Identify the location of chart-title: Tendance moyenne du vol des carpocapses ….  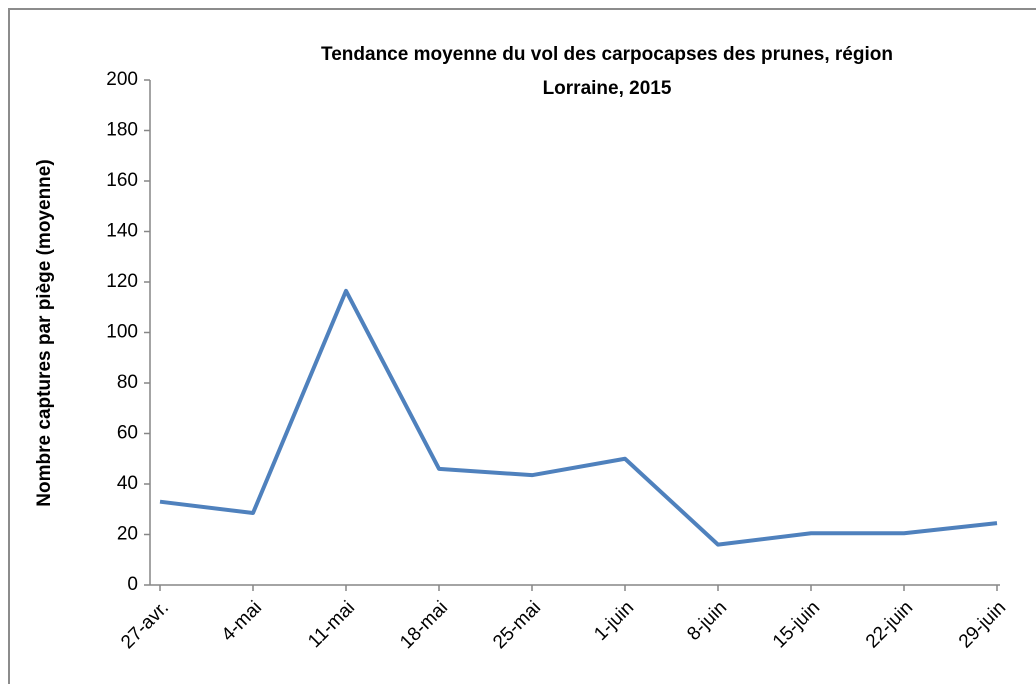
(607, 54).